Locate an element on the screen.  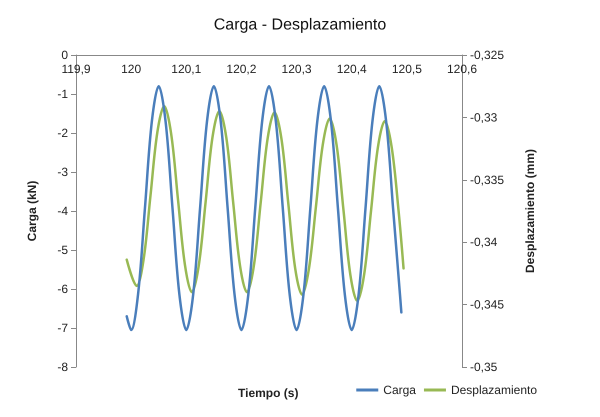
y-tick-label: -7 is located at coordinates (62, 328).